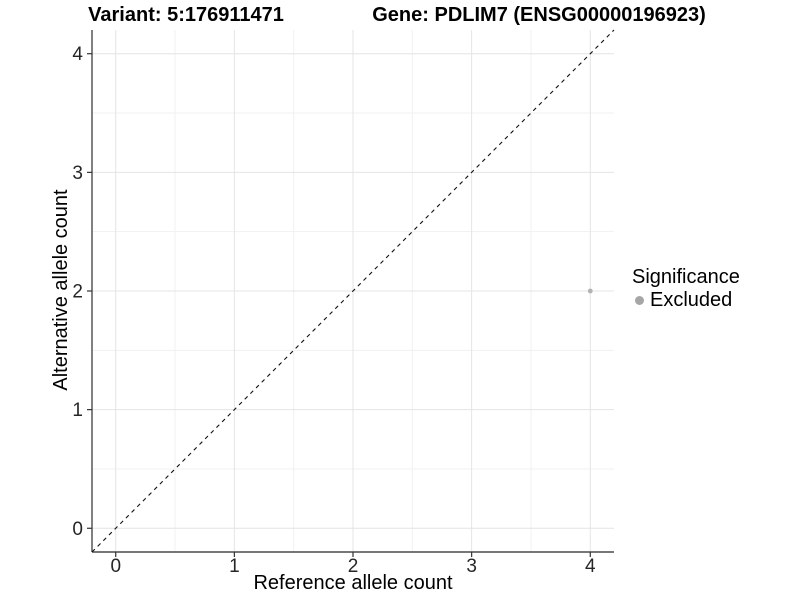 This screenshot has height=600, width=800. Describe the element at coordinates (691, 300) in the screenshot. I see `legend-item-label: Excluded` at that location.